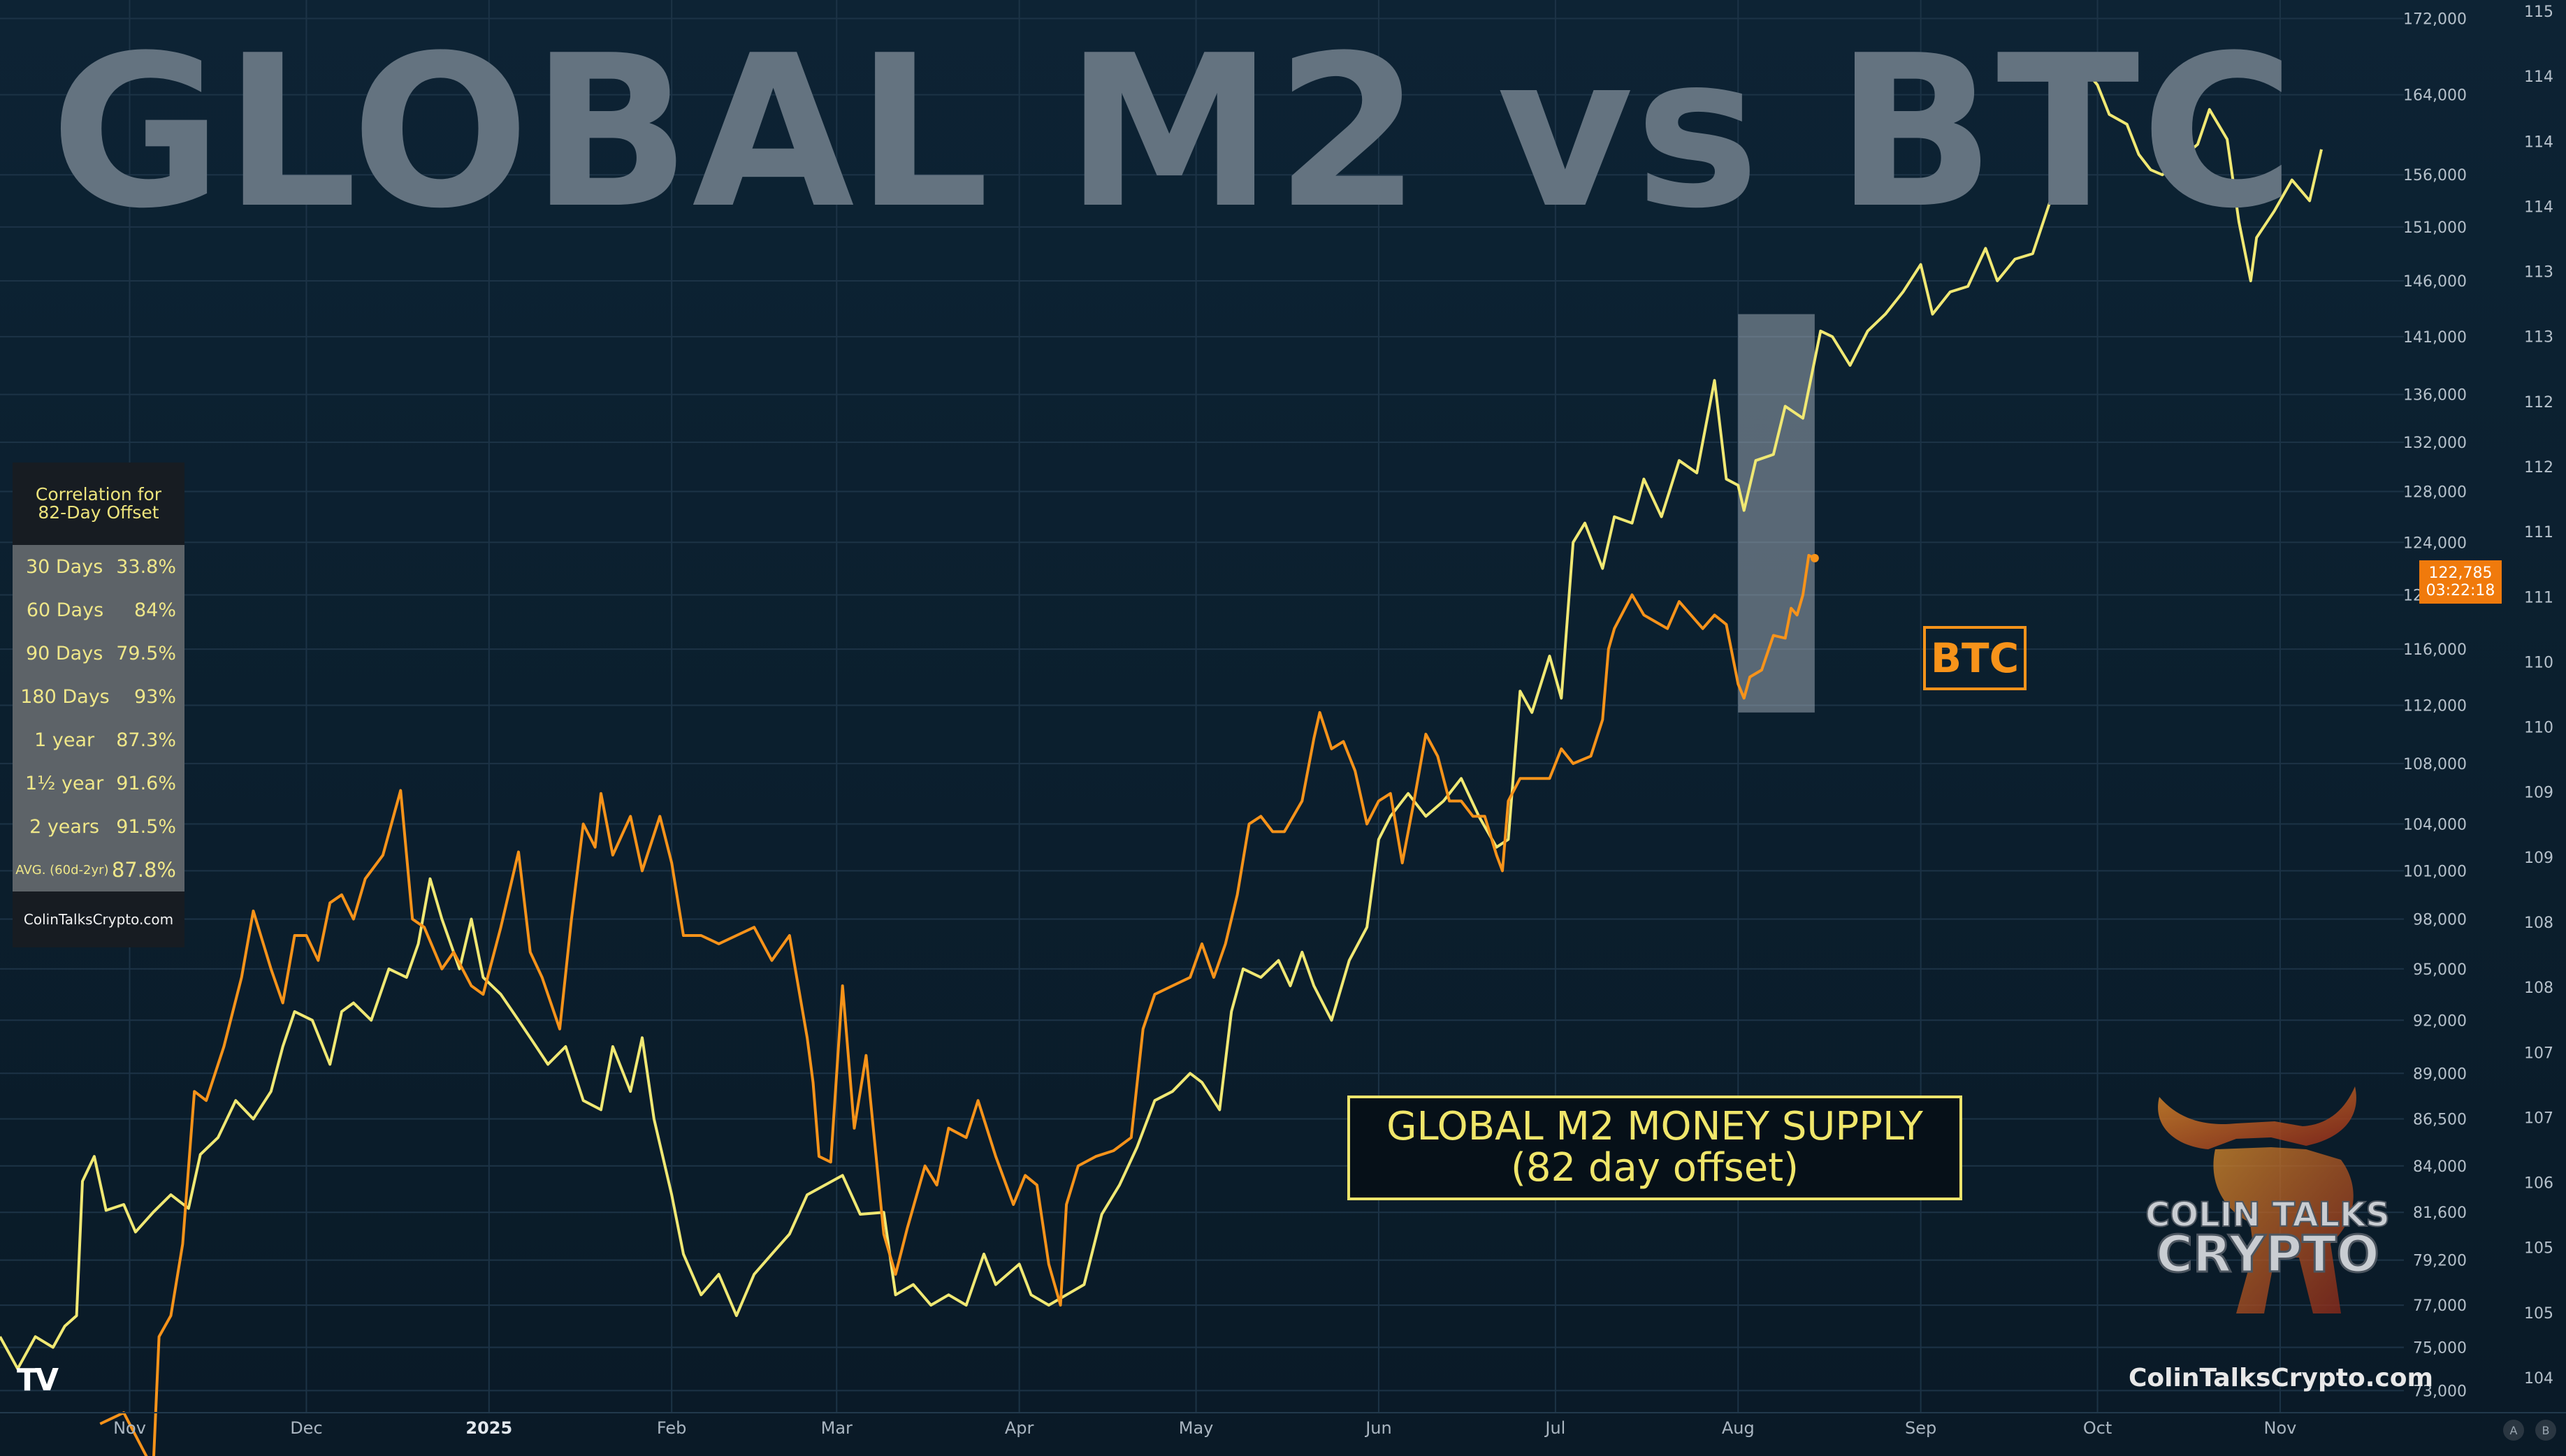  Describe the element at coordinates (2538, 923) in the screenshot. I see `y-right-tick-label: 108` at that location.